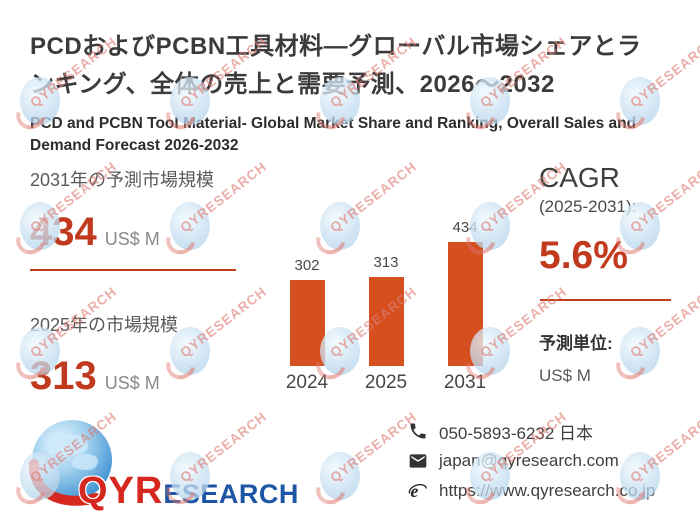  Describe the element at coordinates (386, 262) in the screenshot. I see `bar-value-label: 313` at that location.